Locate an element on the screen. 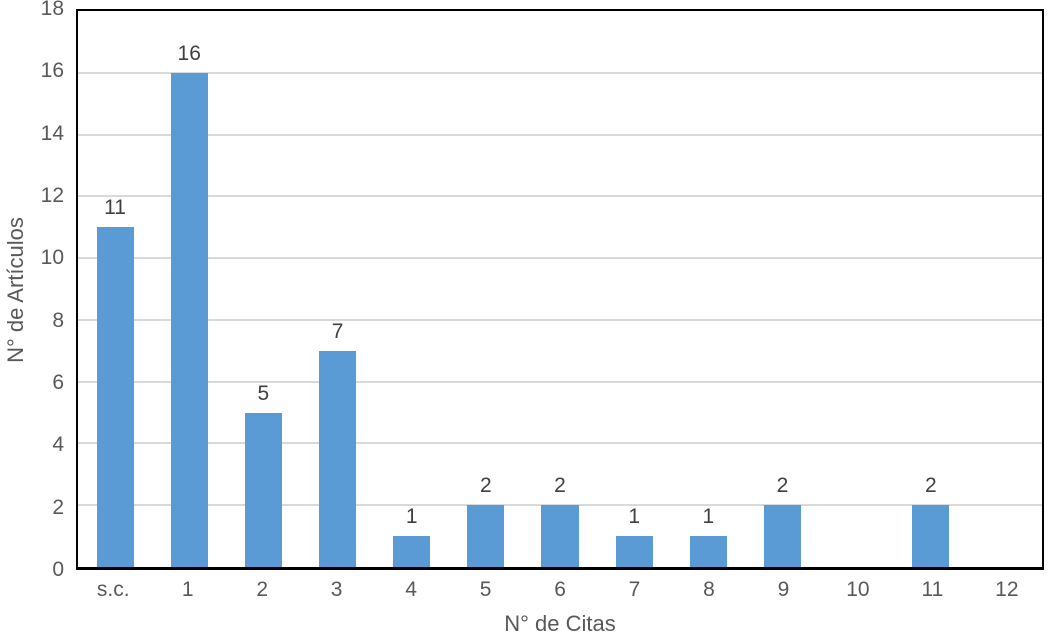 This screenshot has width=1052, height=642. y-tick-label: 4 is located at coordinates (58, 445).